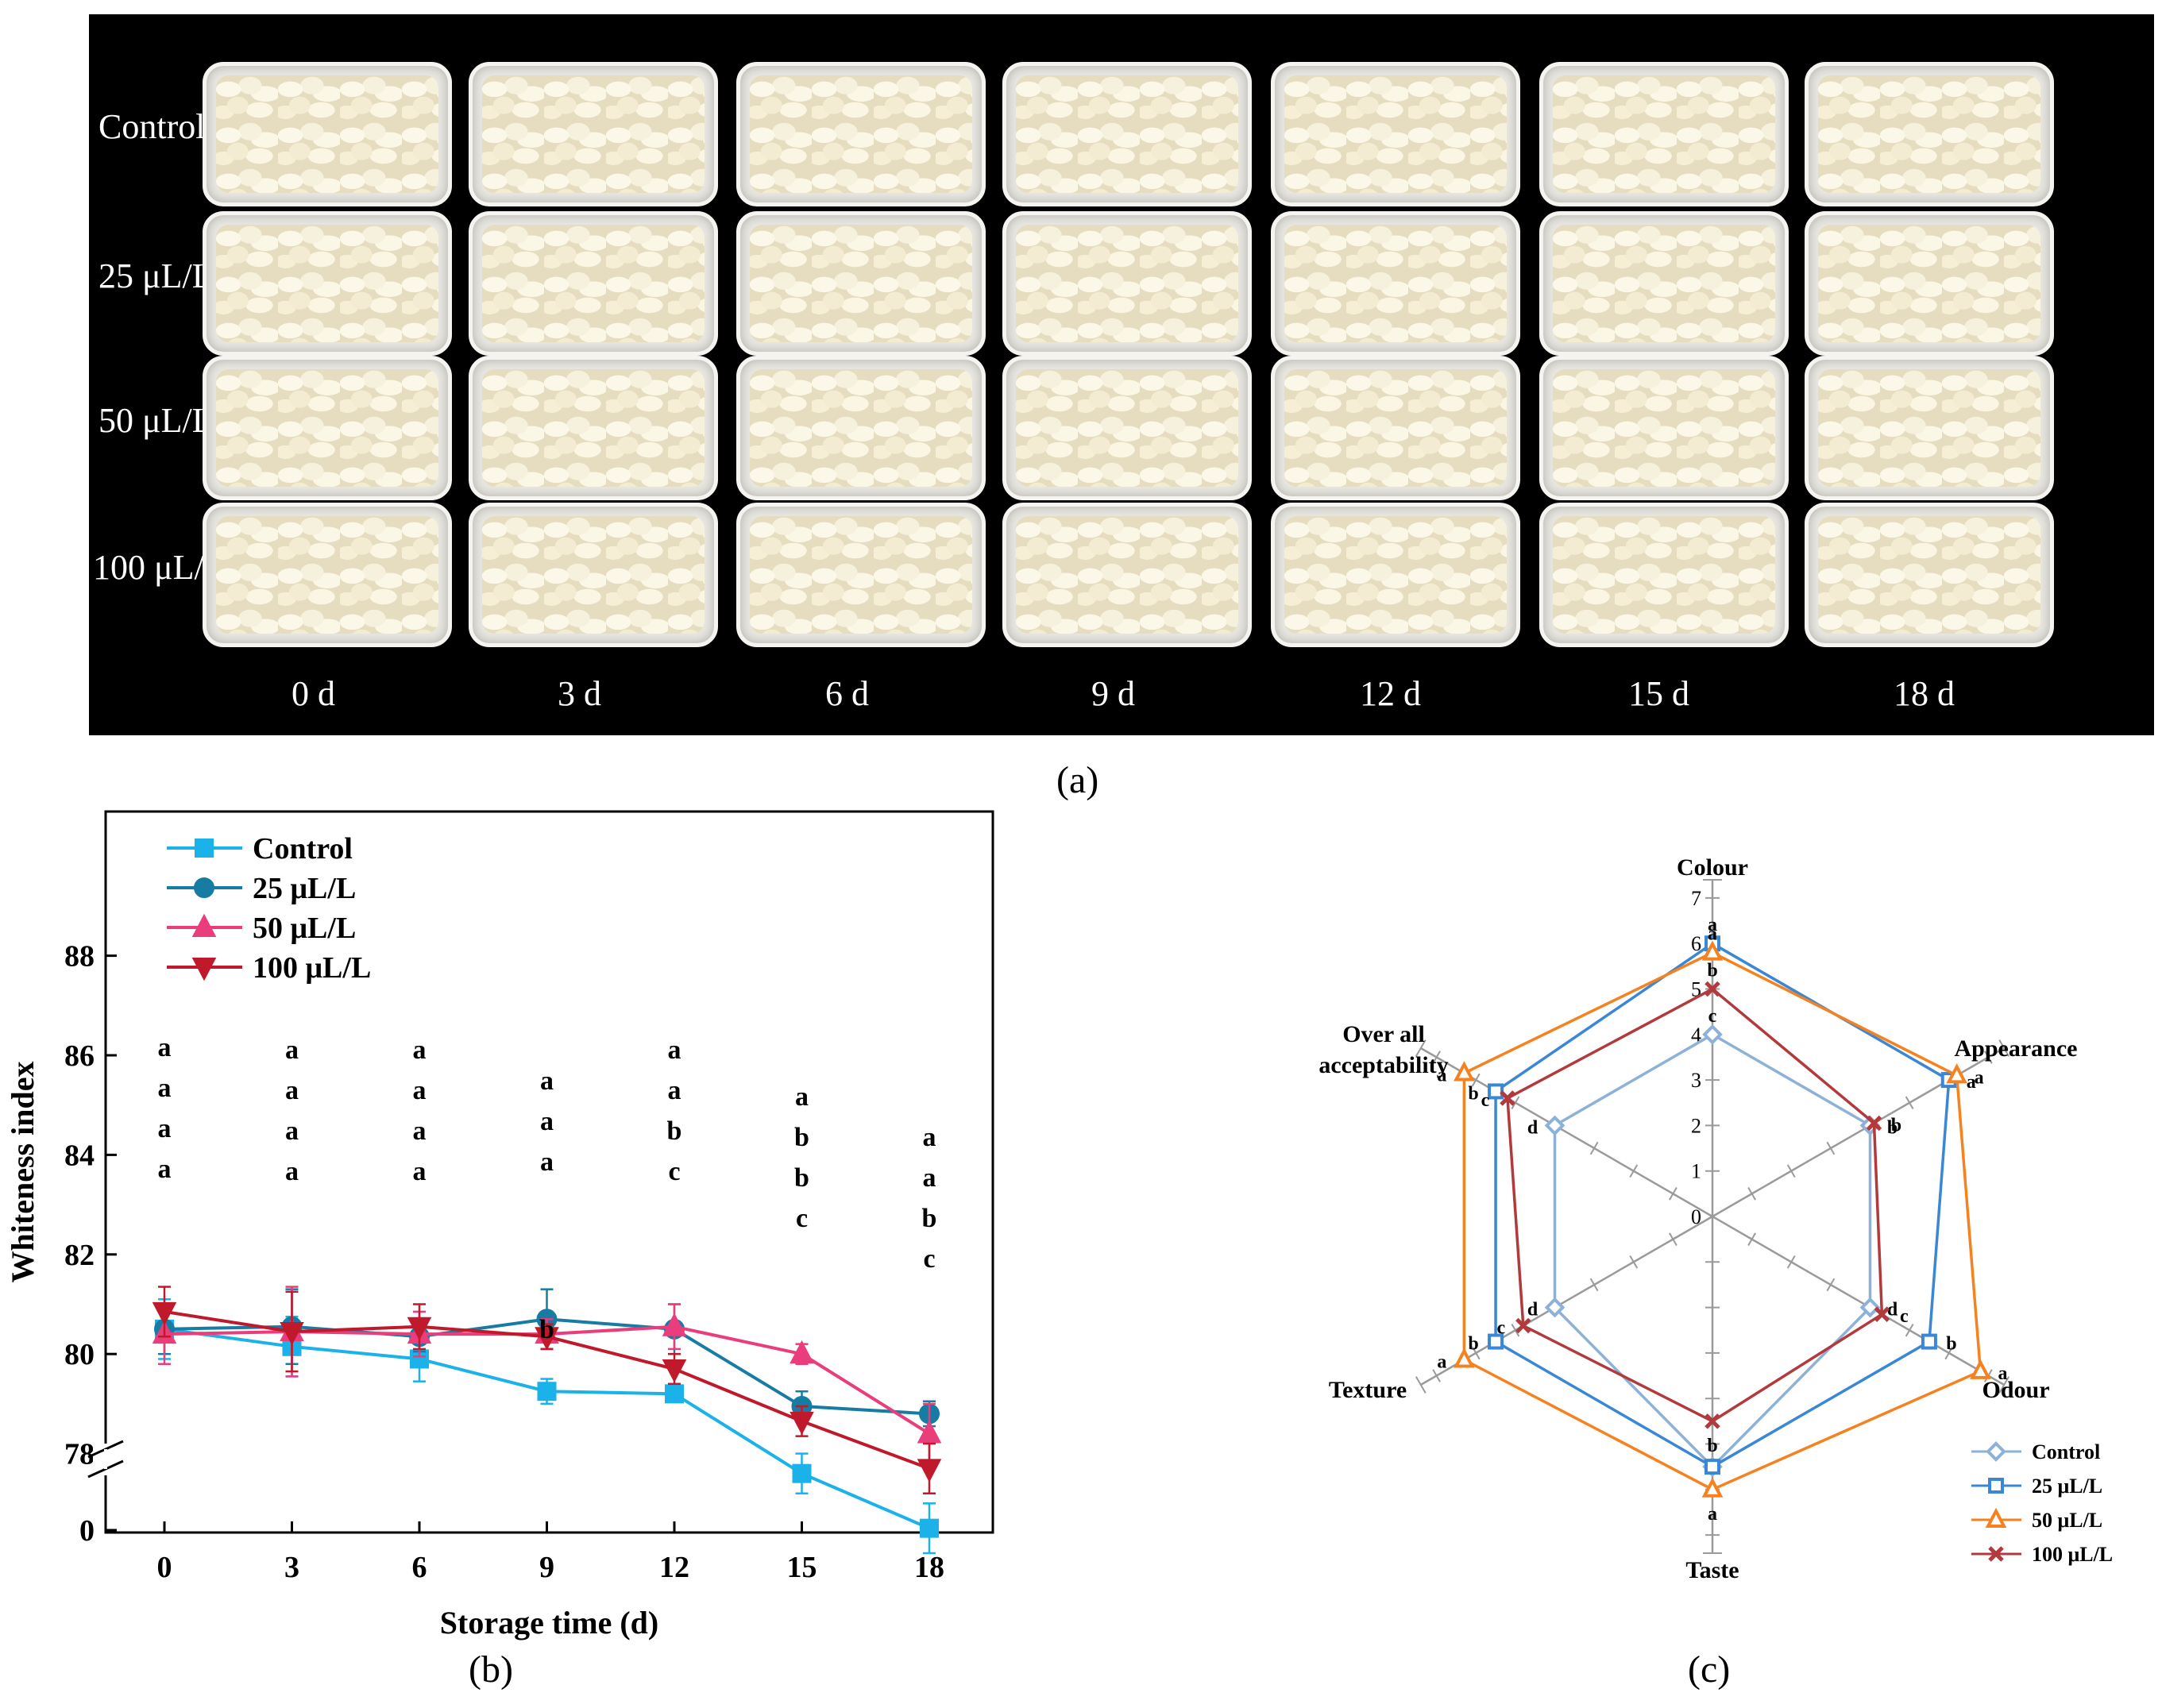  What do you see at coordinates (79, 1056) in the screenshot?
I see `y-tick-label: 86` at bounding box center [79, 1056].